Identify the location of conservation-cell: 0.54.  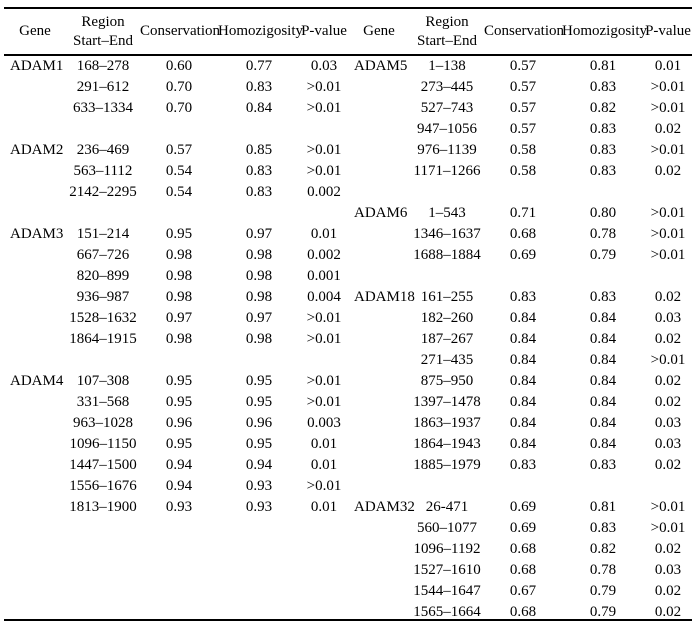
(179, 170).